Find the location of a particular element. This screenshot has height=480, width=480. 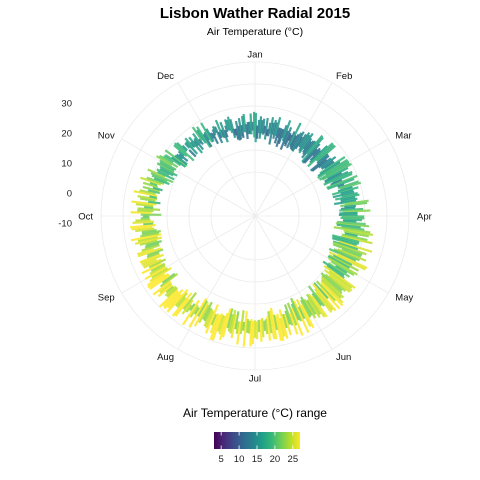

month-label-aug: Aug is located at coordinates (165, 357).